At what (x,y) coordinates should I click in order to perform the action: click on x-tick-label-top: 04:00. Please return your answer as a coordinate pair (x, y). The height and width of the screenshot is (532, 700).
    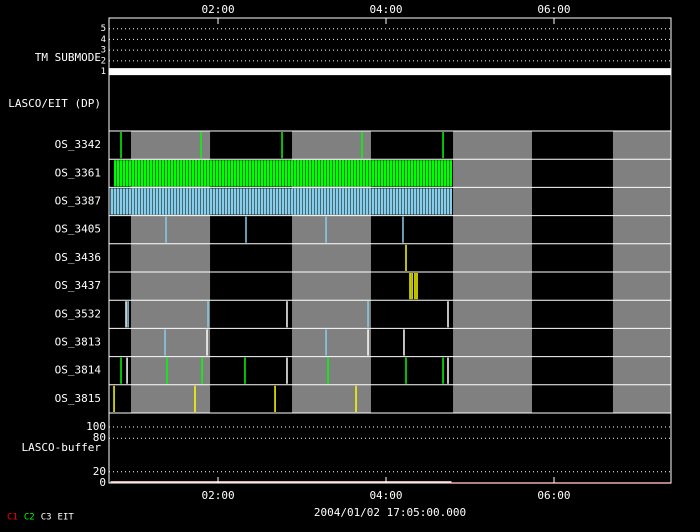
    Looking at the image, I should click on (385, 9).